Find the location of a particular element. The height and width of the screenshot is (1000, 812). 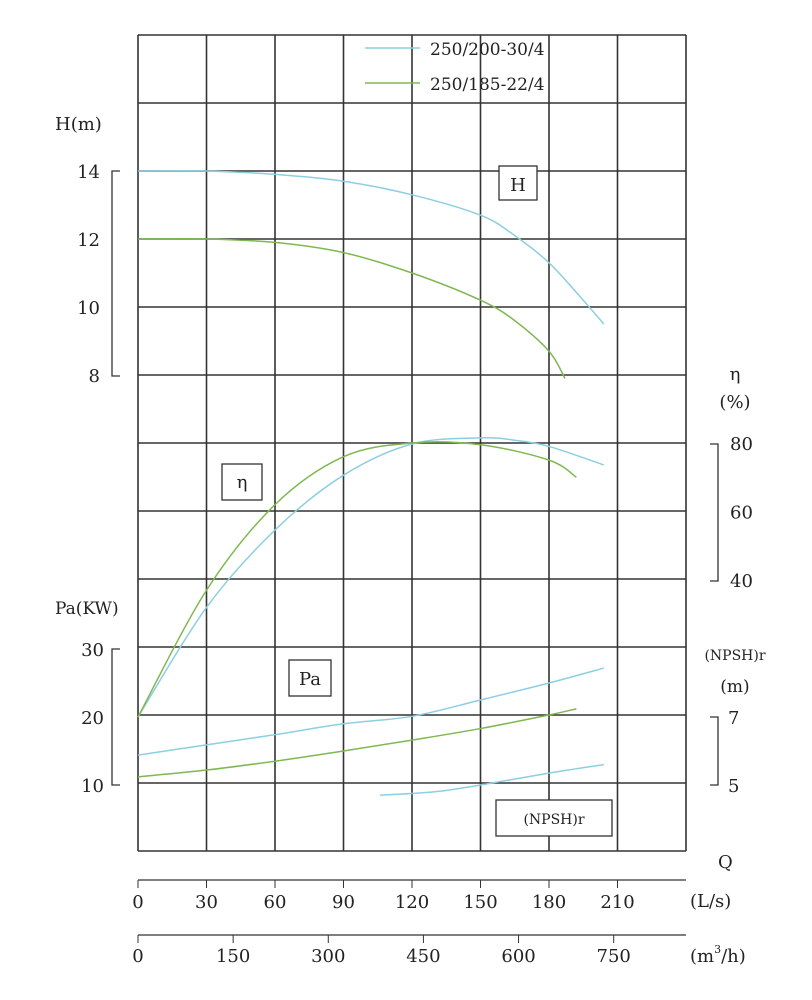

h-axis-line is located at coordinates (115, 273).